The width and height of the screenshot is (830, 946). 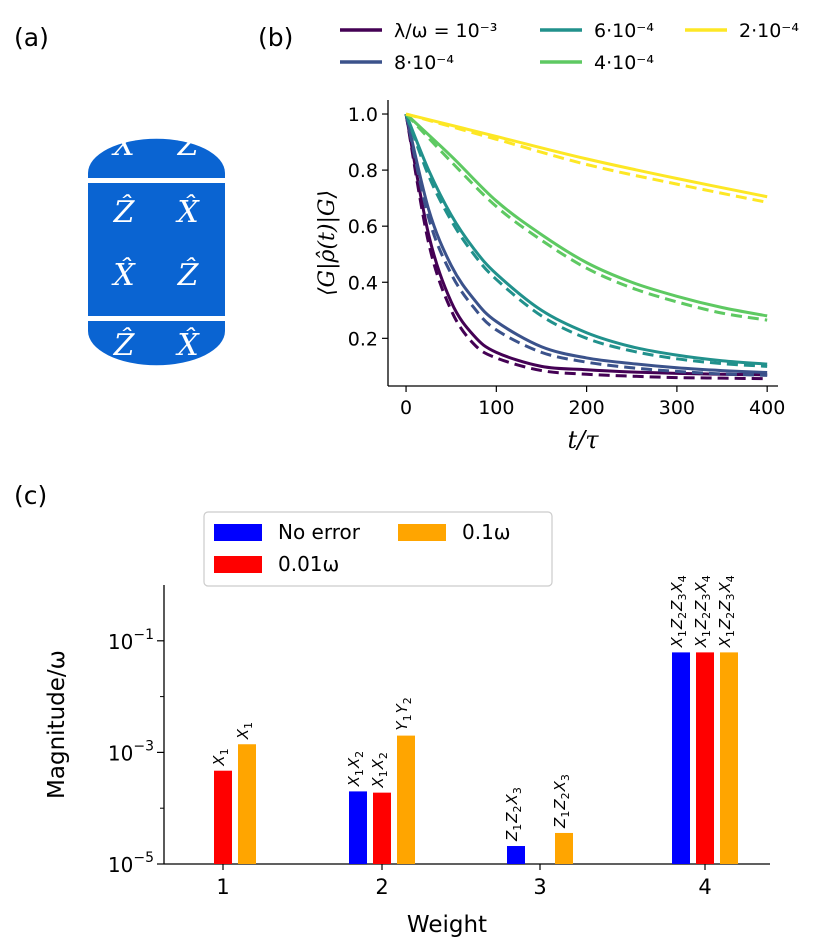 What do you see at coordinates (222, 887) in the screenshot?
I see `c-xtick-label: 1` at bounding box center [222, 887].